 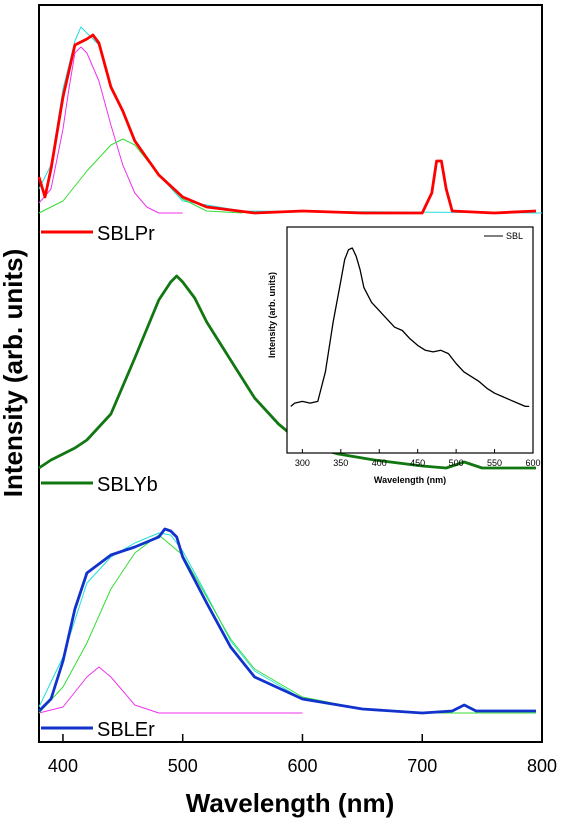 I want to click on inset-legend: SBL, so click(x=503, y=236).